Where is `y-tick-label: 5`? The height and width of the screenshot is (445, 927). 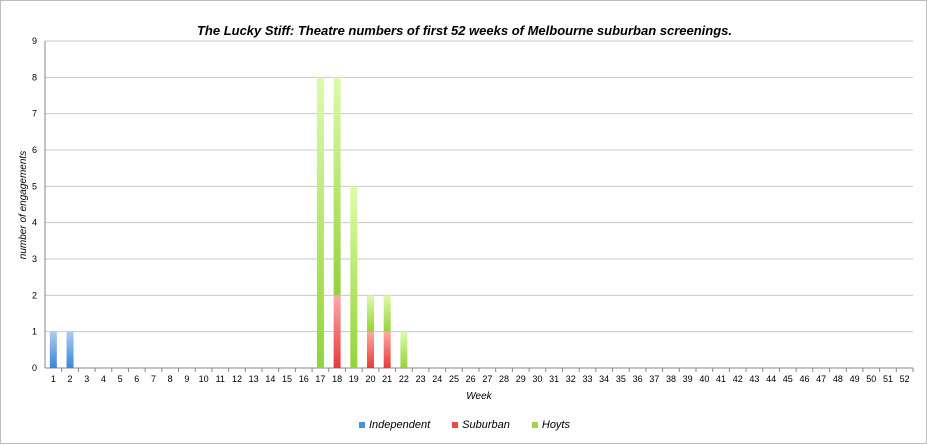 y-tick-label: 5 is located at coordinates (34, 186).